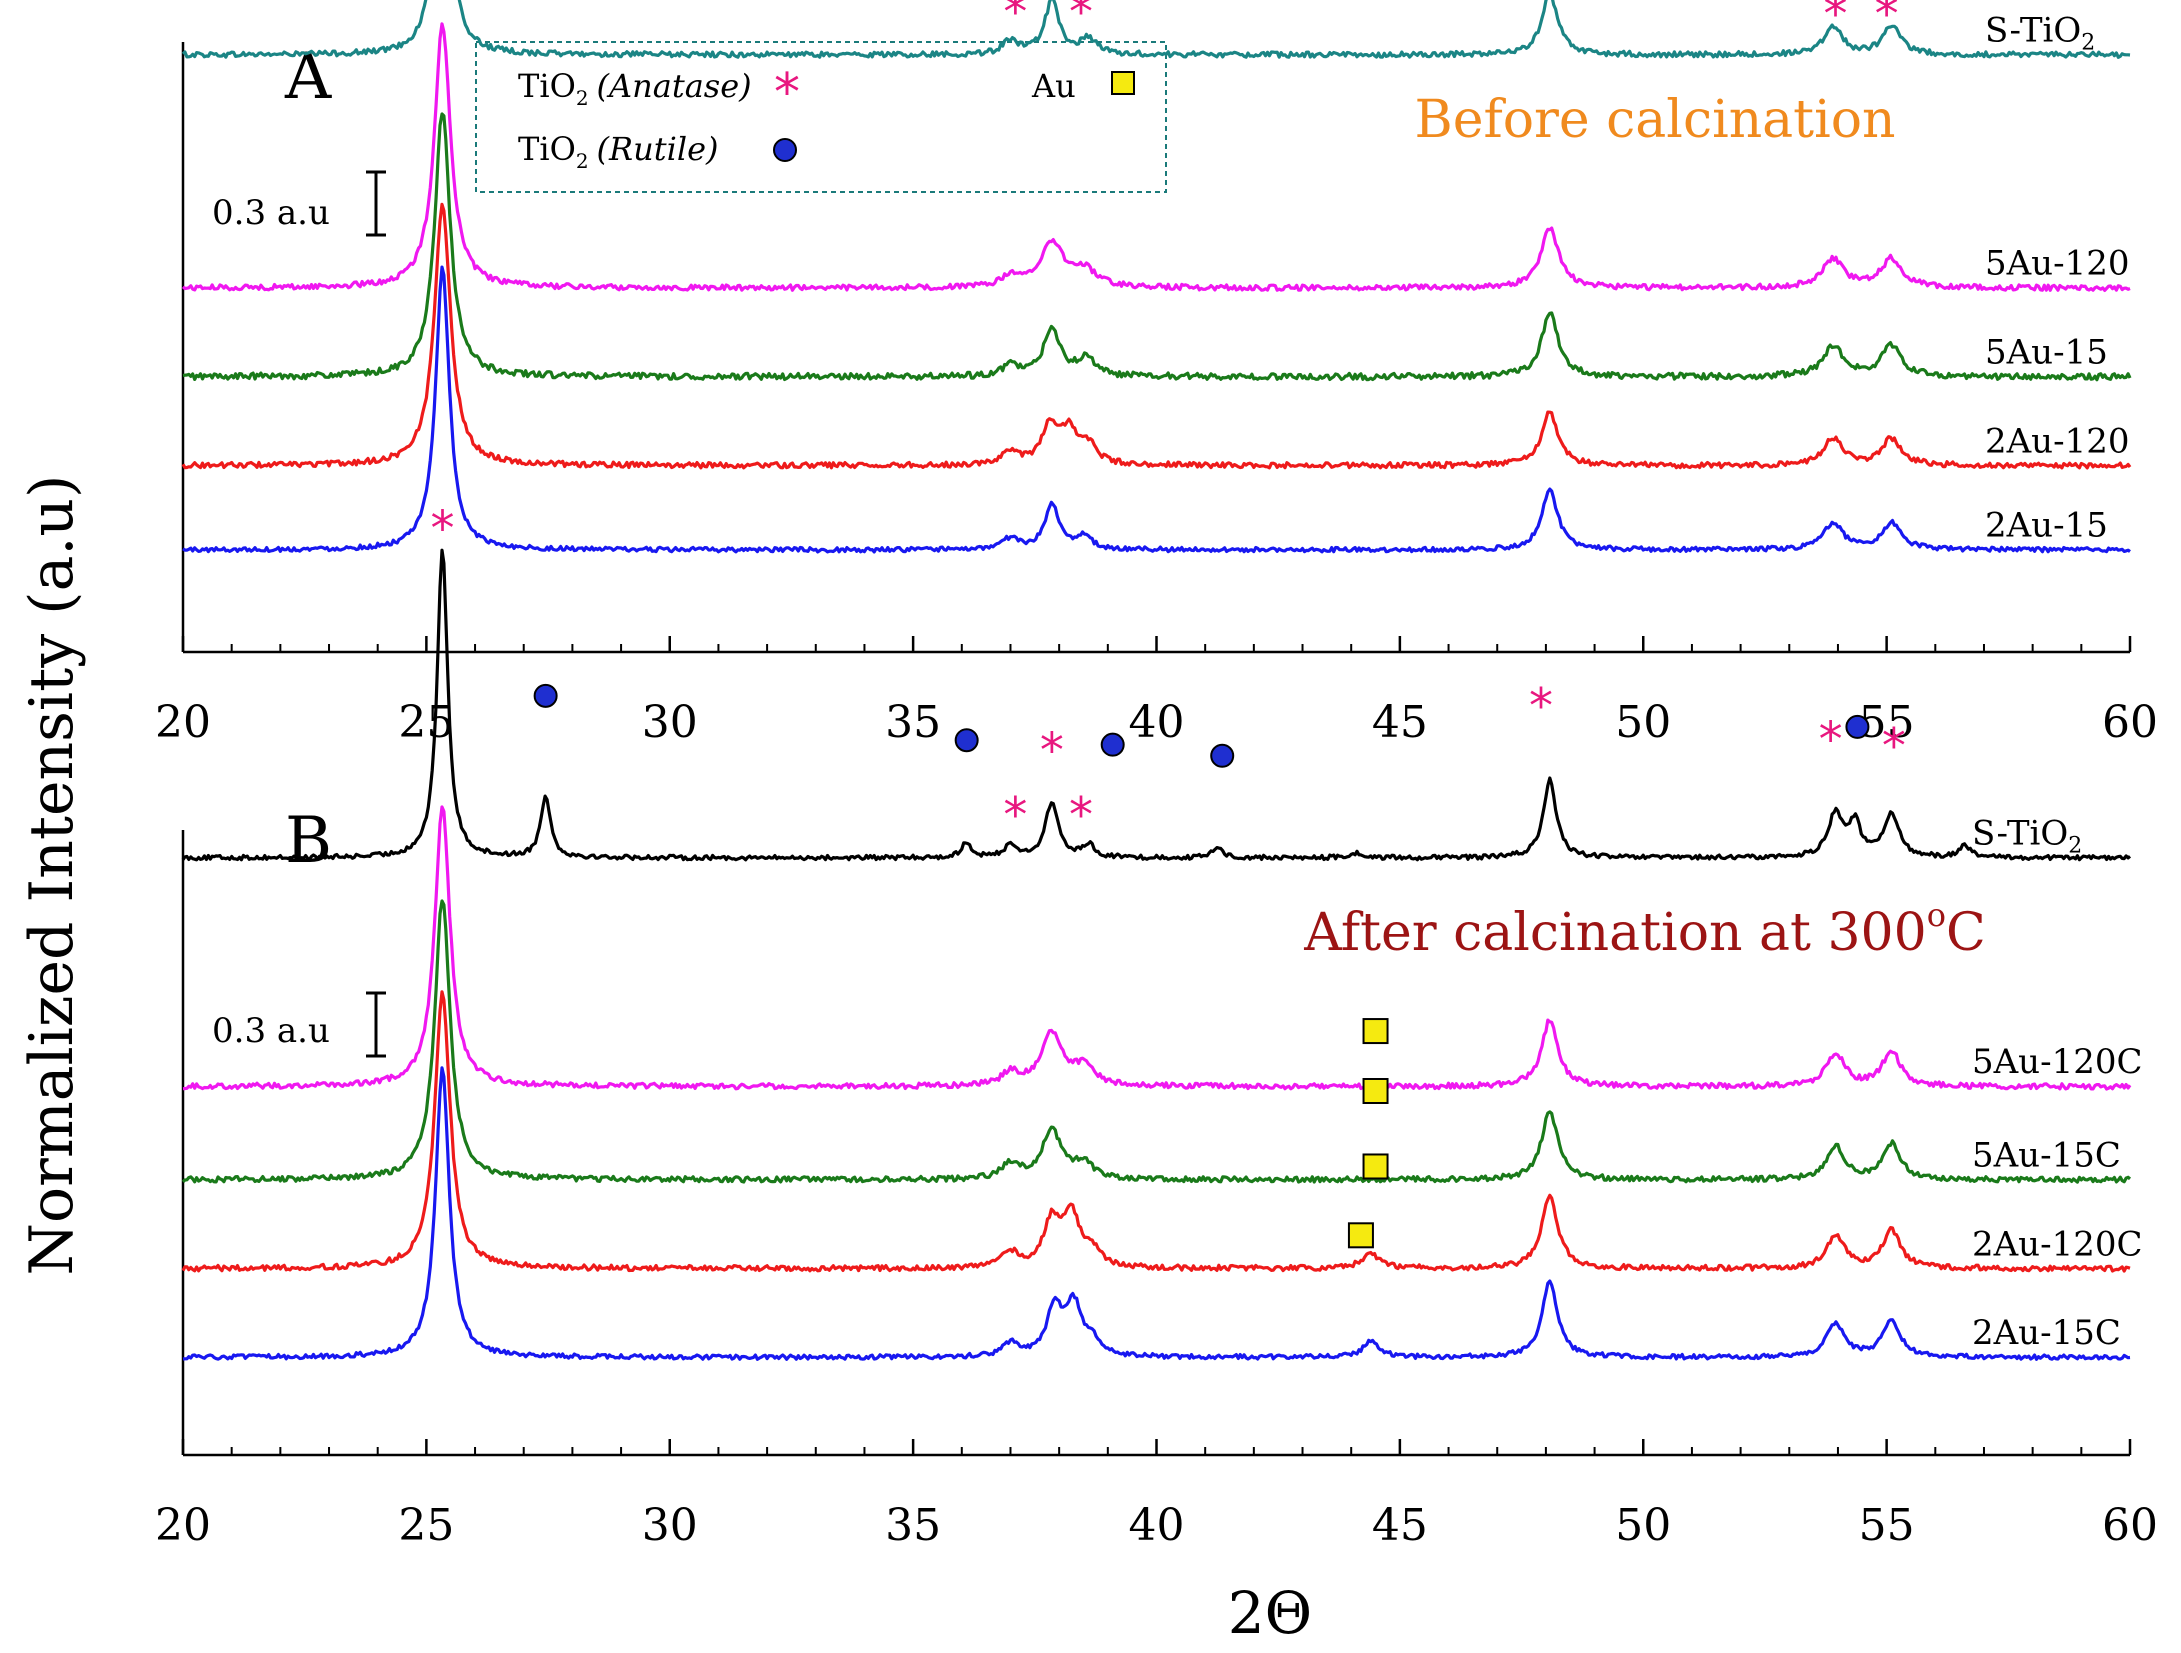 The height and width of the screenshot is (1653, 2181). I want to click on series-label-5Au-15: 5Au-15, so click(2046, 352).